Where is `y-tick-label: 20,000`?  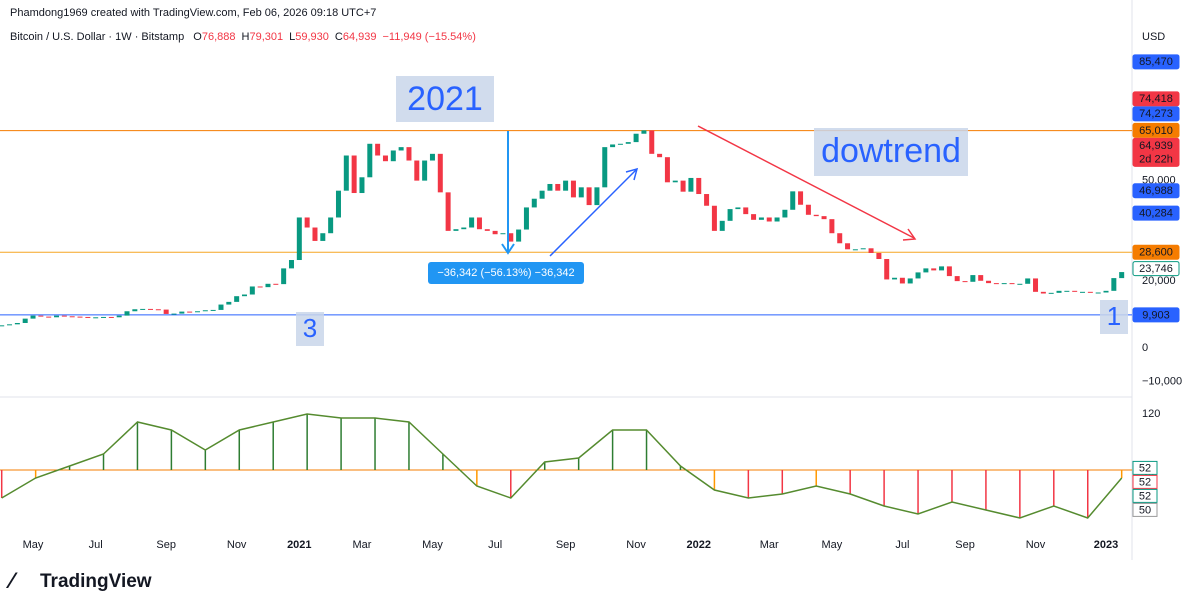
y-tick-label: 20,000 is located at coordinates (1159, 281).